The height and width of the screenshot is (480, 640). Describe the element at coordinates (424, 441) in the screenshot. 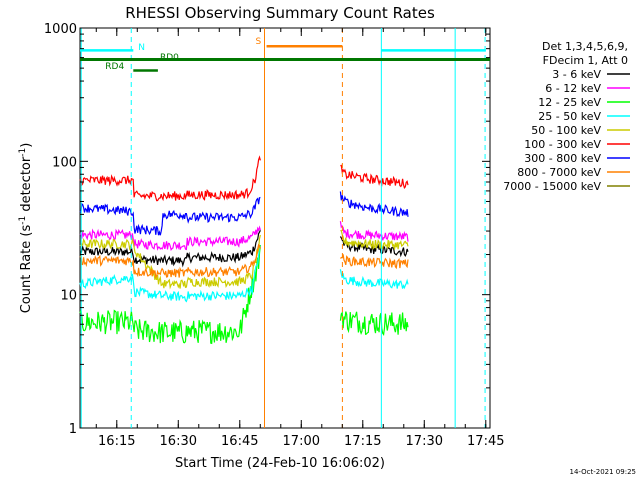

I see `x-tick-label: 17:30` at that location.